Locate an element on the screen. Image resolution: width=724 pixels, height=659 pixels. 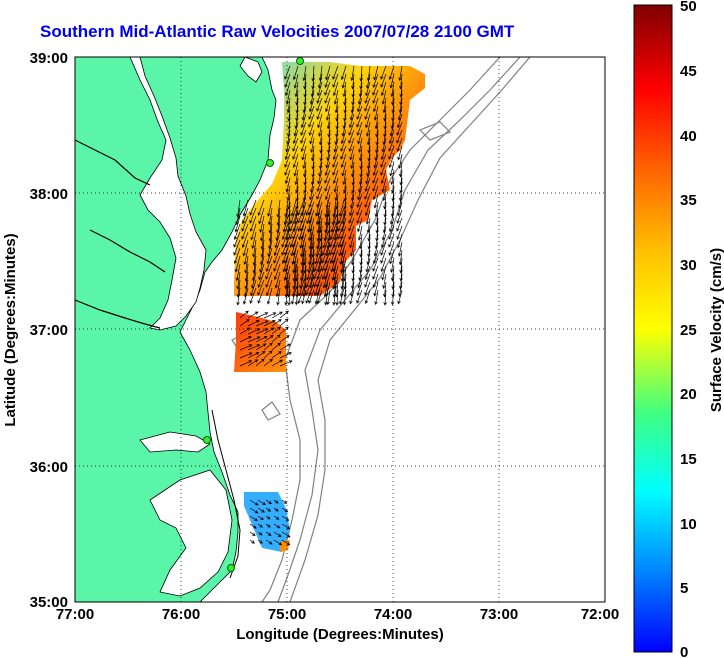
colorbar-label: Surface Velocity (cm/s) is located at coordinates (716, 330).